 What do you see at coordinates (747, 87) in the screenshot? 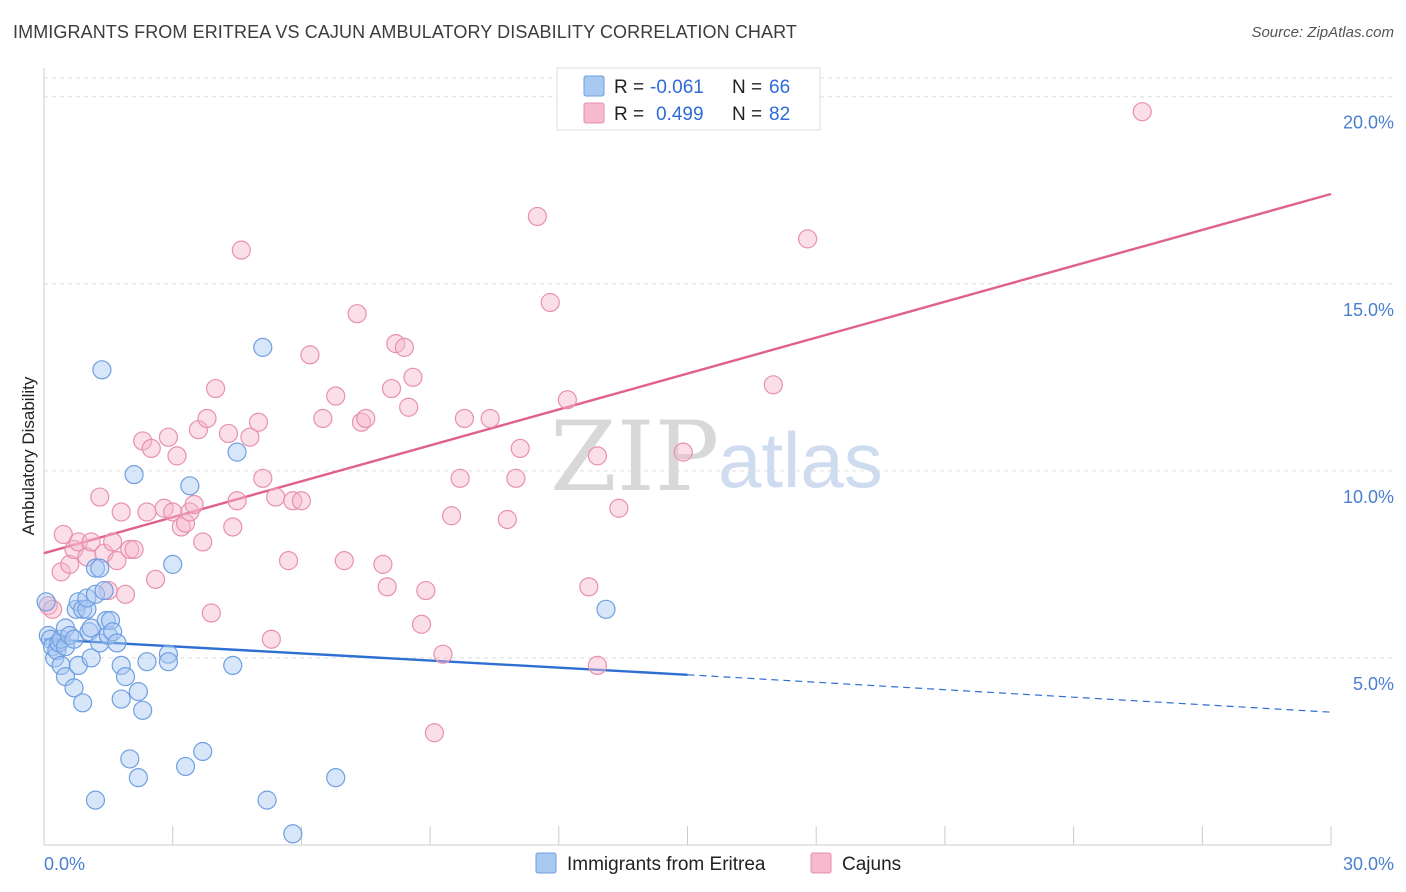
I see `legend-n-label-1: N =` at bounding box center [747, 87].